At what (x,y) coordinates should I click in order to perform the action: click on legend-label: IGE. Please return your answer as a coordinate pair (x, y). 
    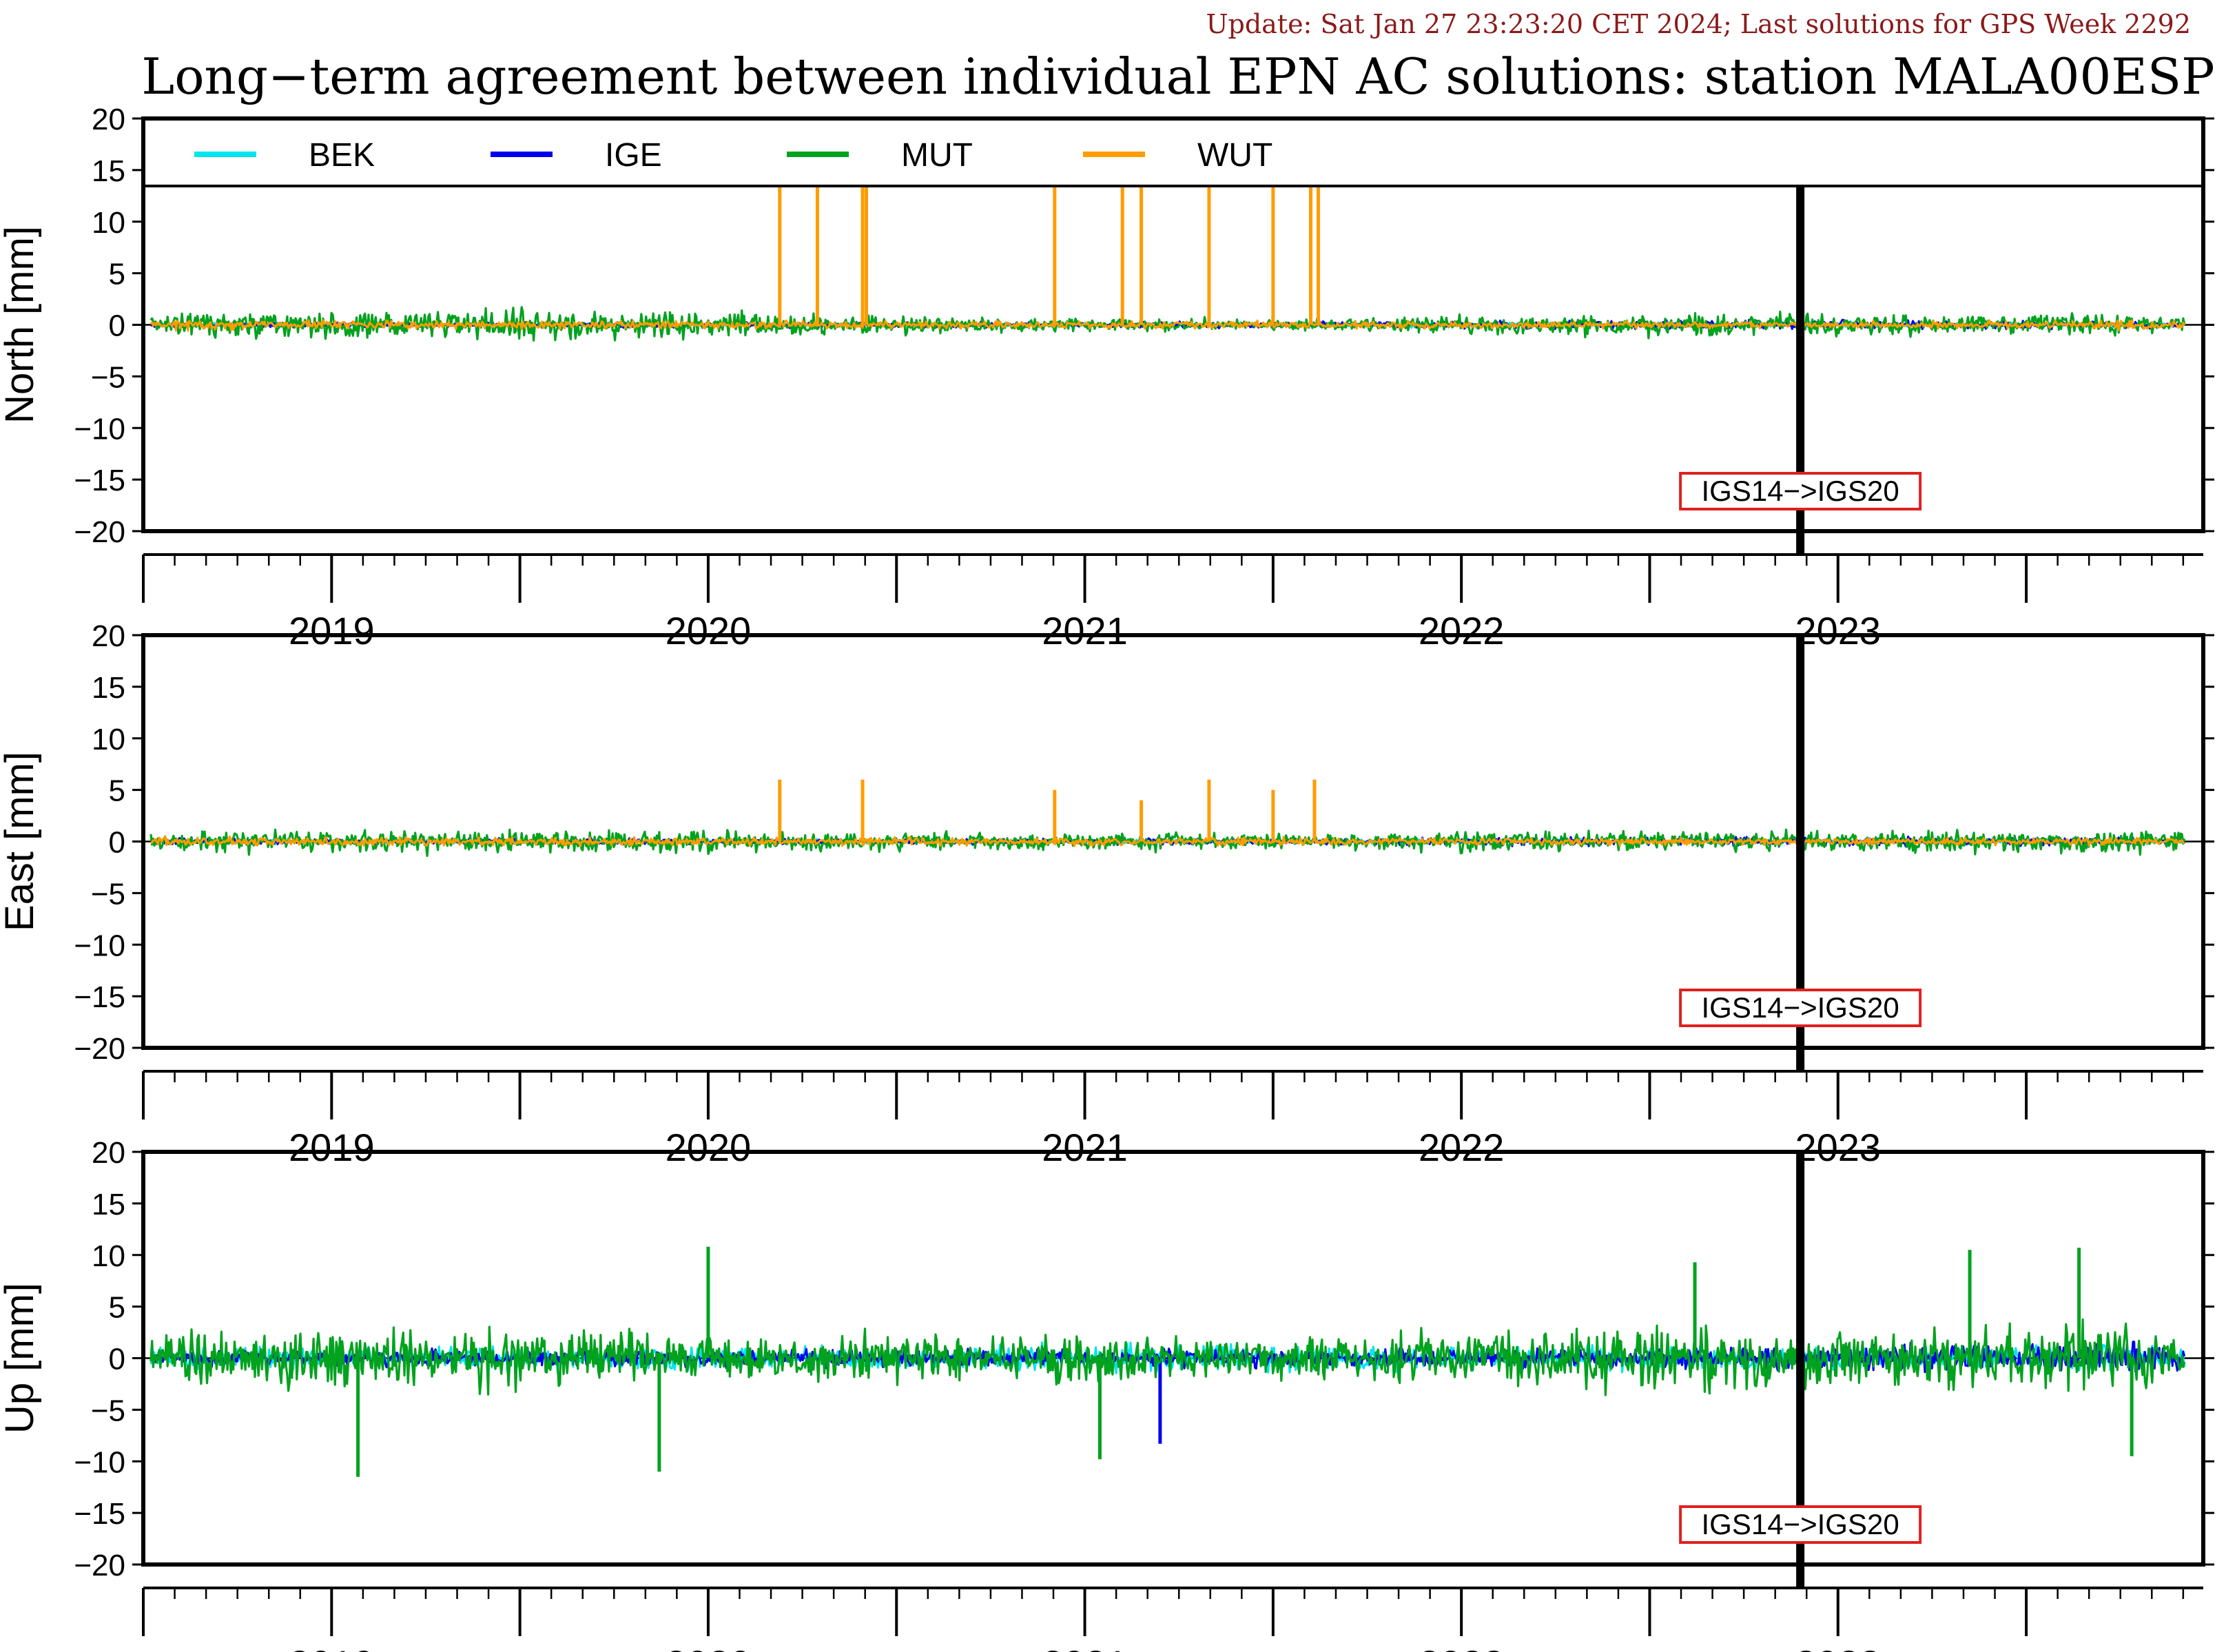
    Looking at the image, I should click on (633, 155).